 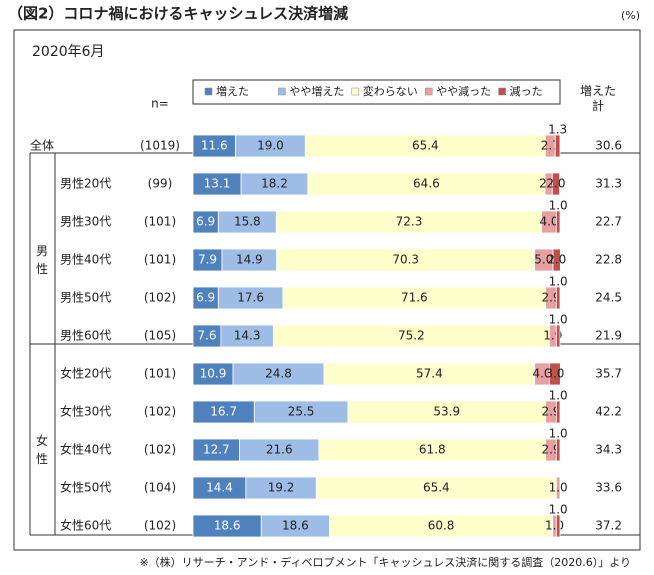 I want to click on value-label: 57.4, so click(x=429, y=374).